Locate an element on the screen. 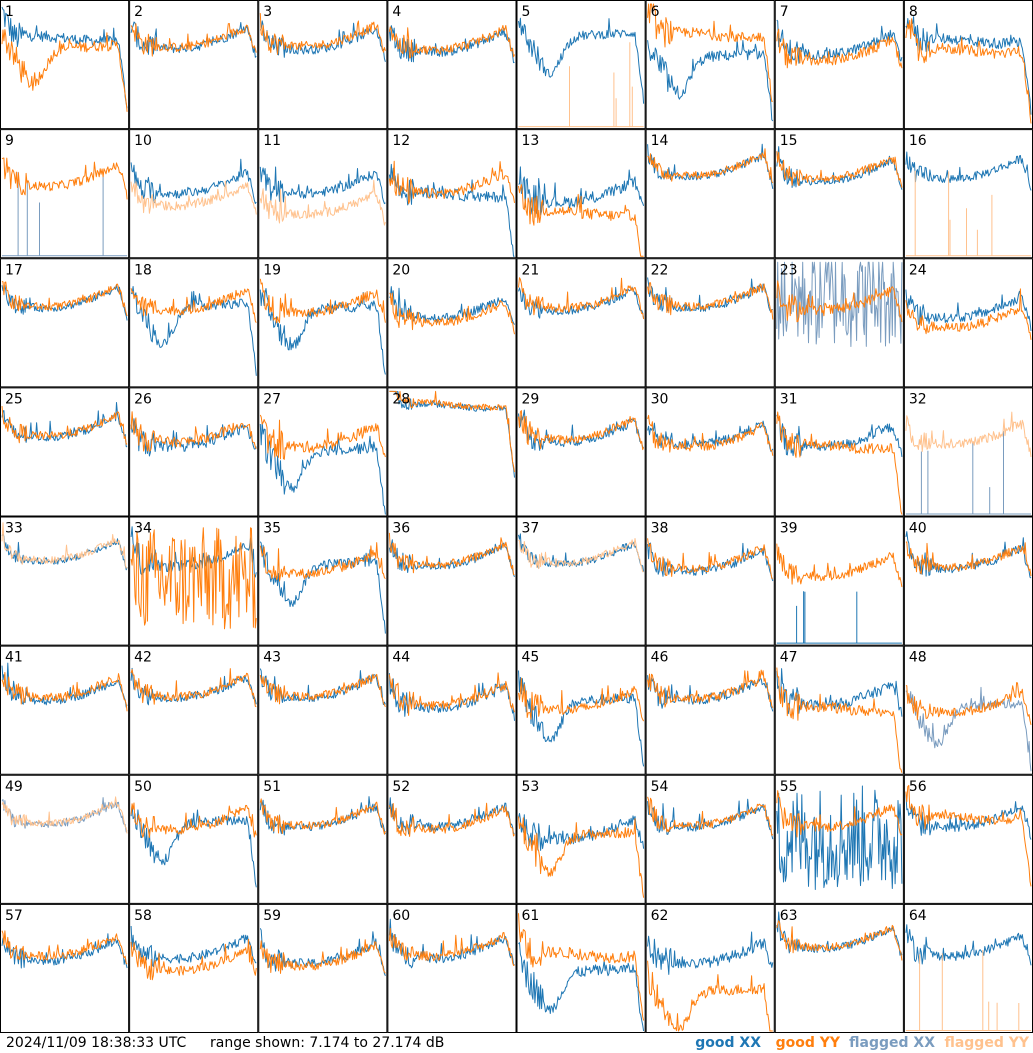 Image resolution: width=1033 pixels, height=1053 pixels. panel-40: 40 is located at coordinates (968, 581).